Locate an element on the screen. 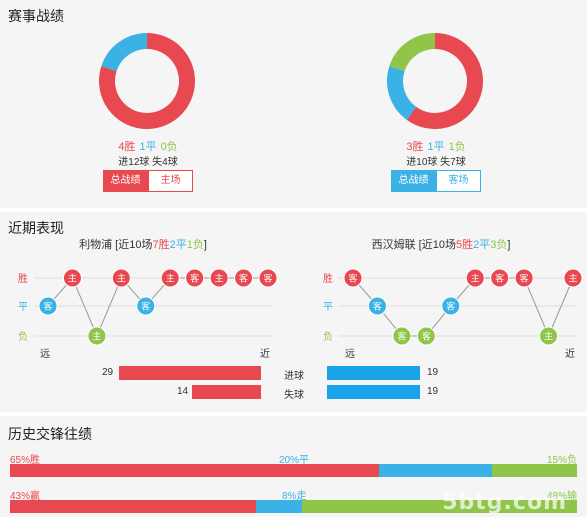 This screenshot has height=517, width=587. away-filter: 总战绩 客场 is located at coordinates (436, 181).